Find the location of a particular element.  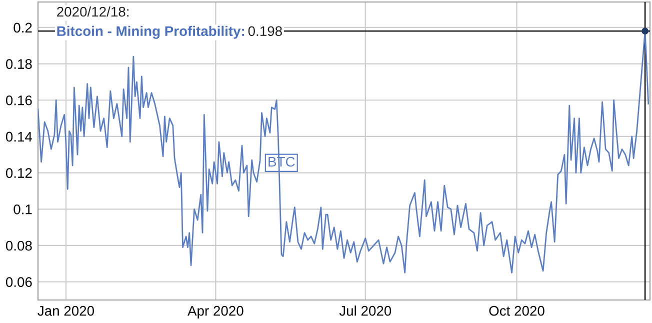

y-tick-label: 0.06 is located at coordinates (19, 282).